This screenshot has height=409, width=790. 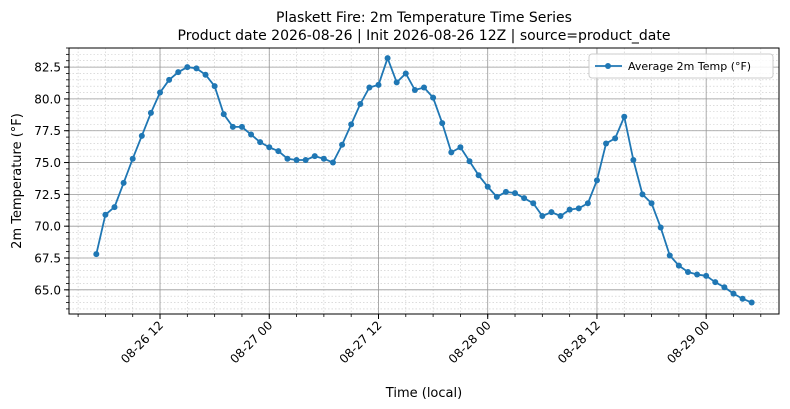 What do you see at coordinates (47, 290) in the screenshot?
I see `y-tick-label: 65.0` at bounding box center [47, 290].